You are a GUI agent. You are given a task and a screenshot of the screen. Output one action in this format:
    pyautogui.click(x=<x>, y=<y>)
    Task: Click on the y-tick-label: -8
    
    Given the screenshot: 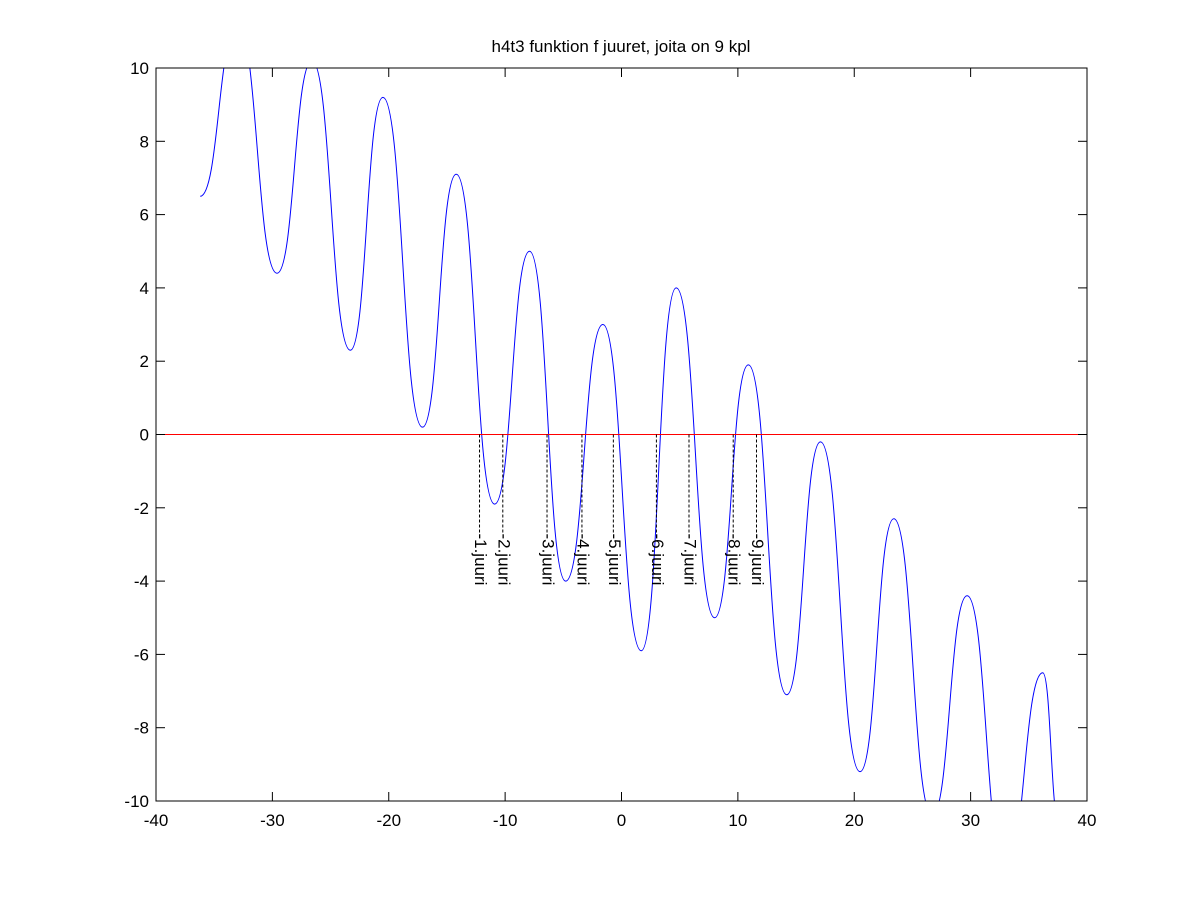 What is the action you would take?
    pyautogui.click(x=141, y=728)
    